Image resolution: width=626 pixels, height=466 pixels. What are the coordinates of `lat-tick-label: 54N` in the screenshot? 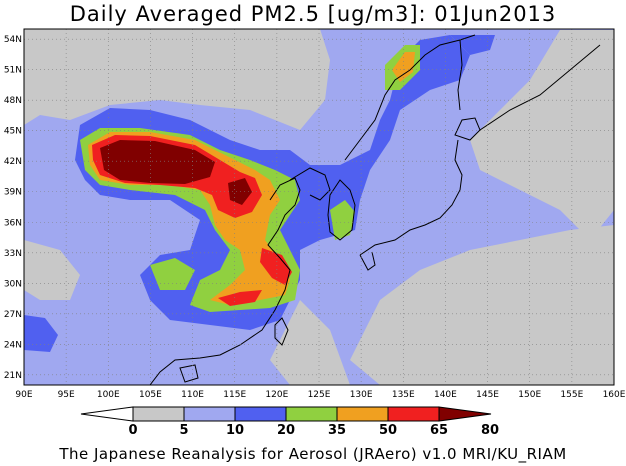 It's located at (13, 40).